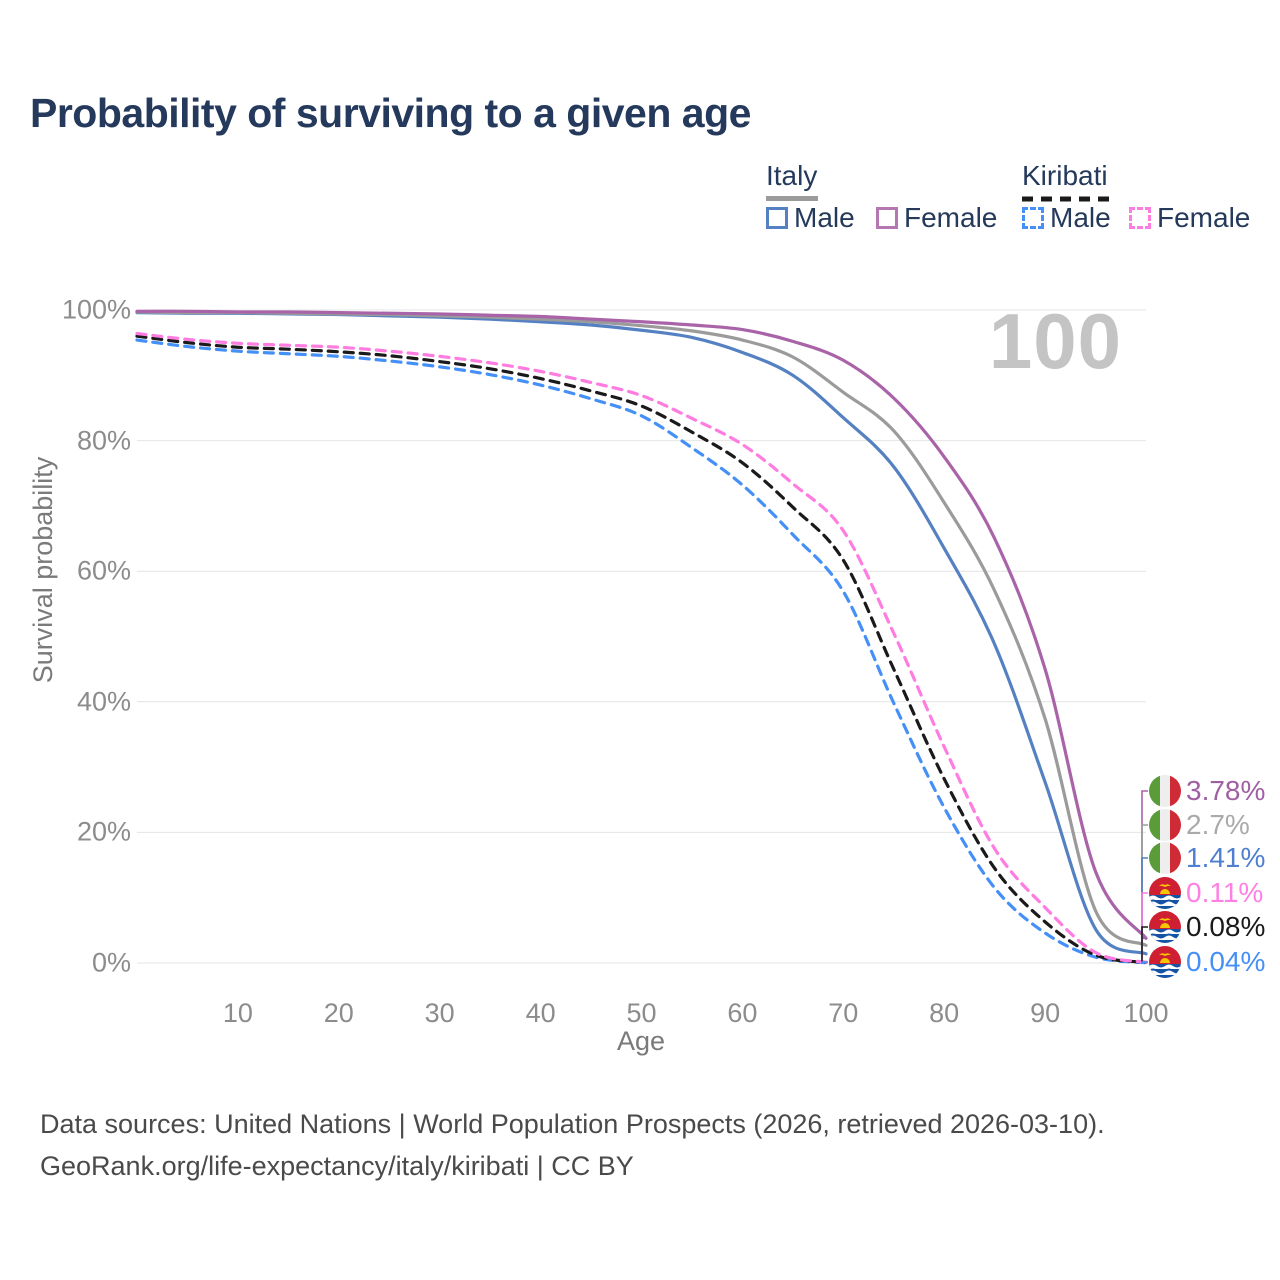  I want to click on kiribati-female-swatch-icon, so click(1140, 218).